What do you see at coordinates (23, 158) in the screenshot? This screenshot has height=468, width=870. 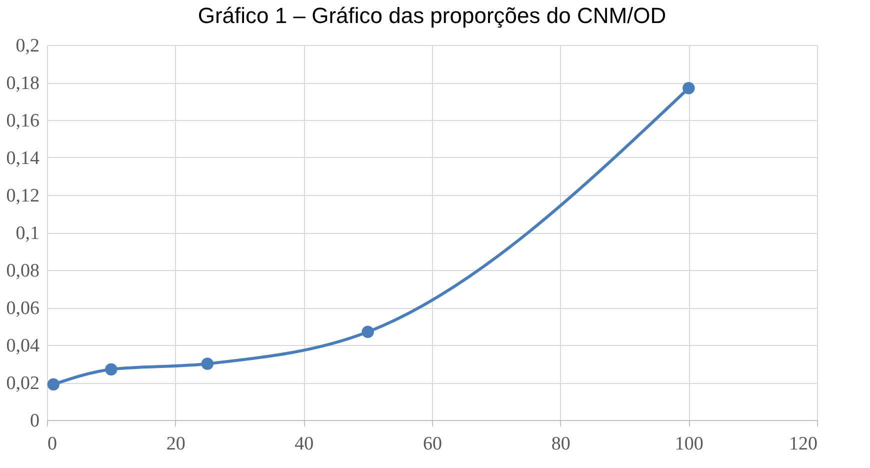 I see `y-tick-label: 0,14` at bounding box center [23, 158].